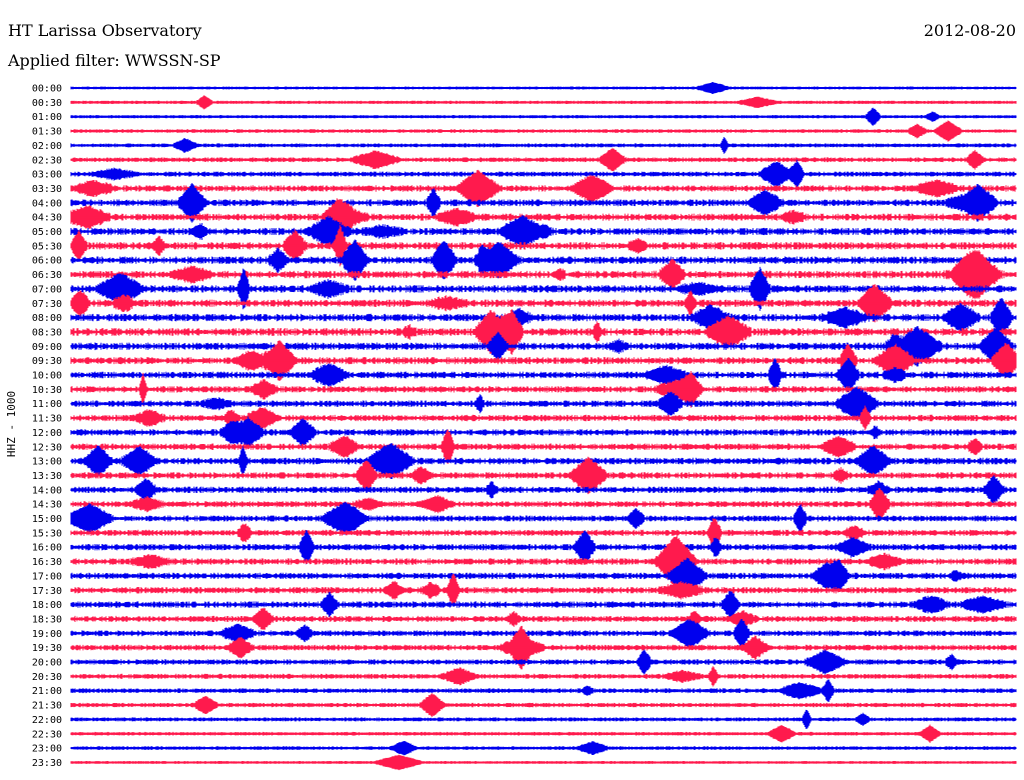 The image size is (1024, 780). What do you see at coordinates (47, 734) in the screenshot?
I see `time-tick-label: 22:30` at bounding box center [47, 734].